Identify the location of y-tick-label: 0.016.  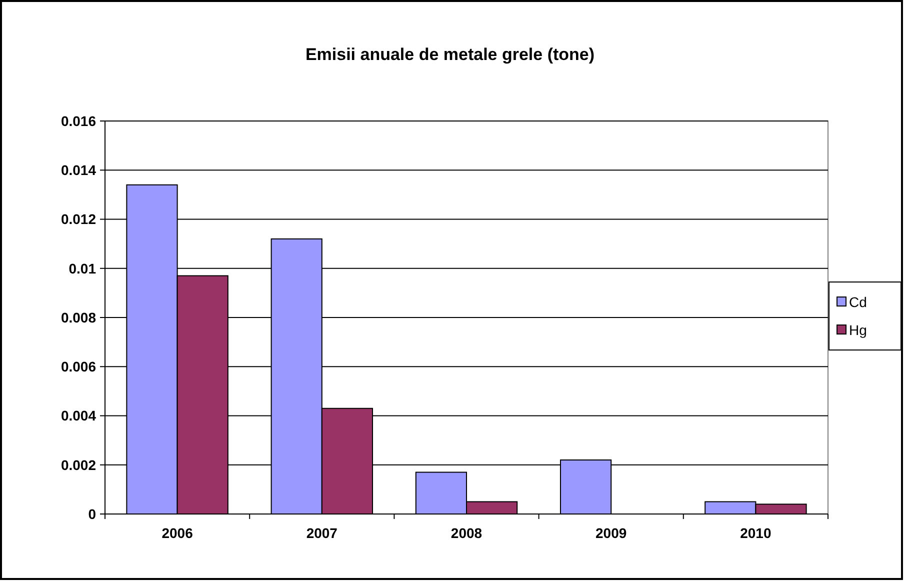
(78, 120).